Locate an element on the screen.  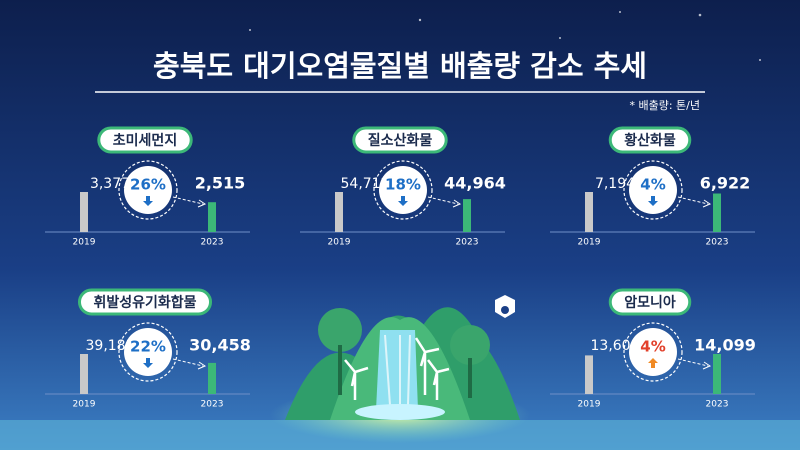
panel: 황산화물 2019 2023 7,194 6,922 4% is located at coordinates (652, 187).